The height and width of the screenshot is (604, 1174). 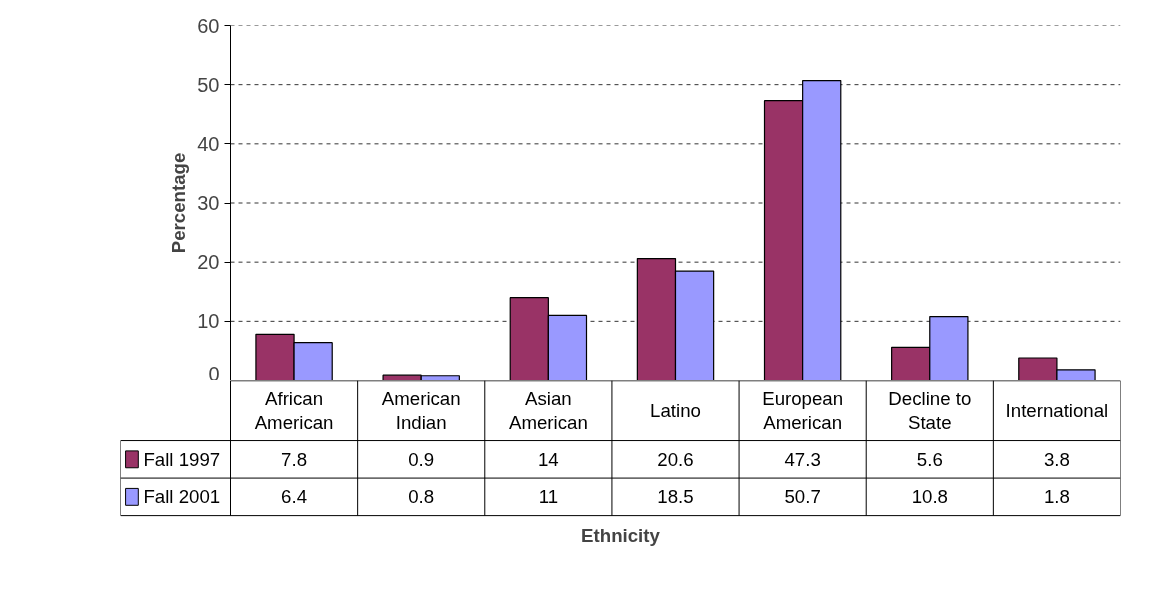 I want to click on data-label: 3.8, so click(x=1056, y=459).